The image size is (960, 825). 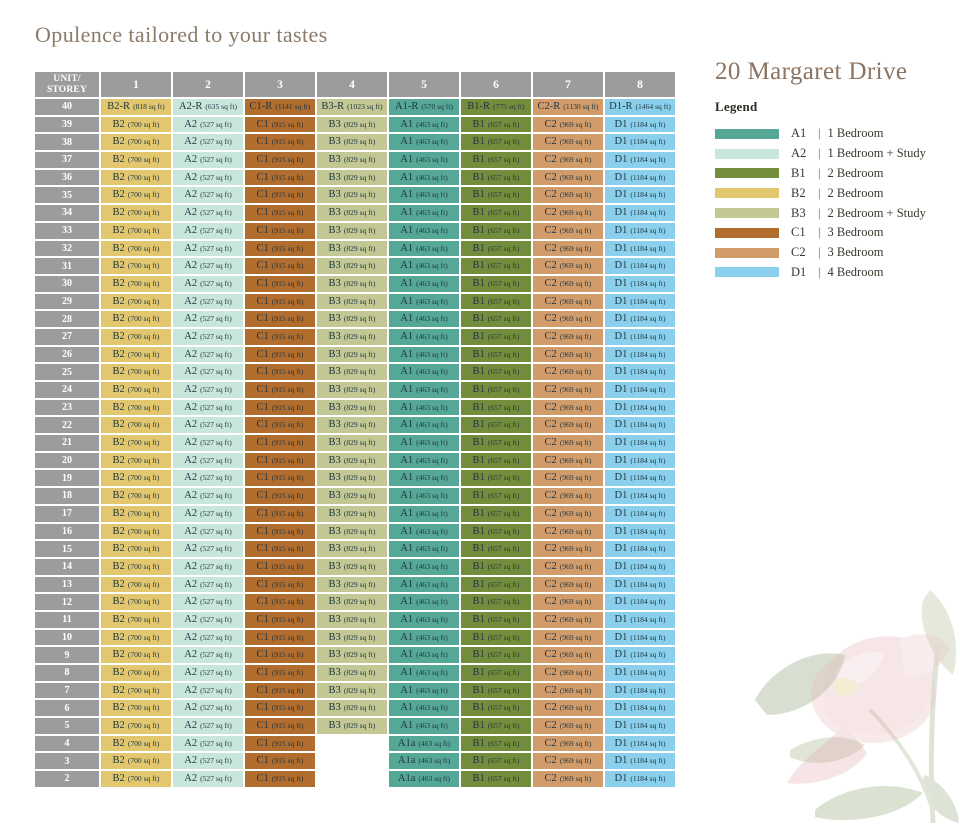 I want to click on legend-code: C1, so click(x=798, y=232).